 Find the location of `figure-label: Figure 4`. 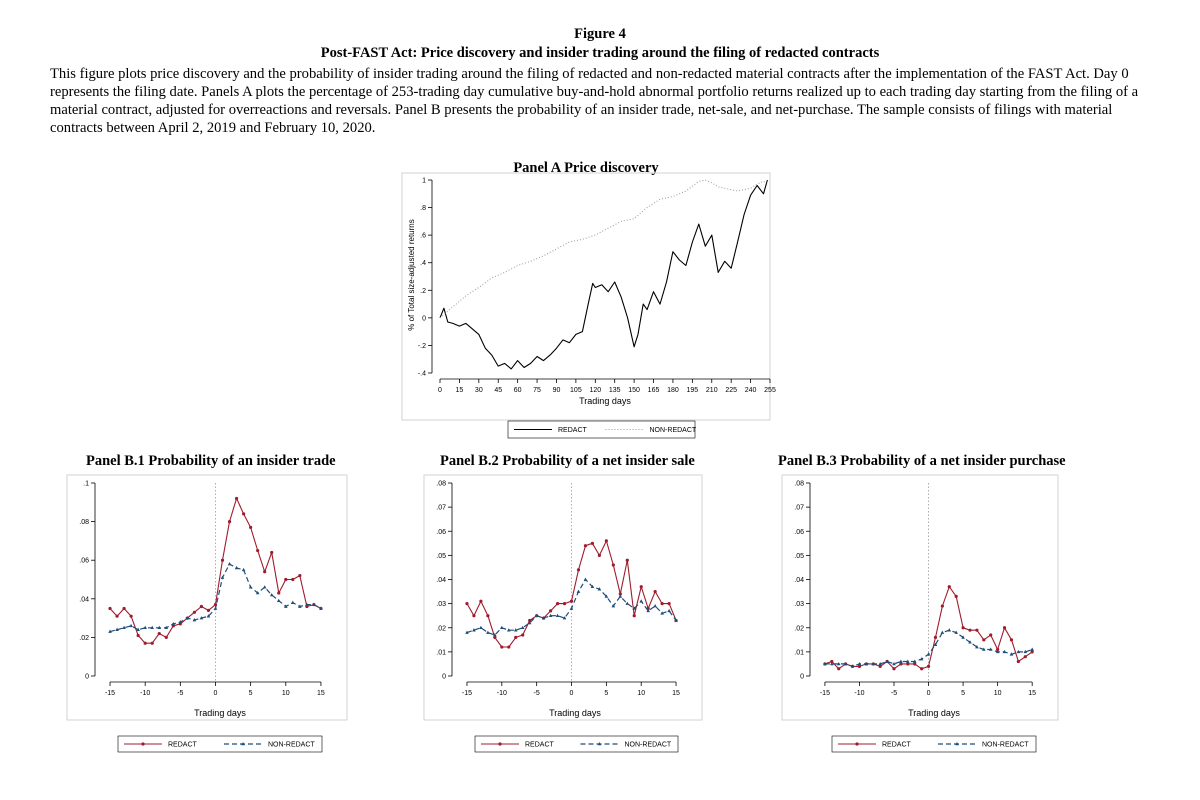

figure-label: Figure 4 is located at coordinates (600, 34).